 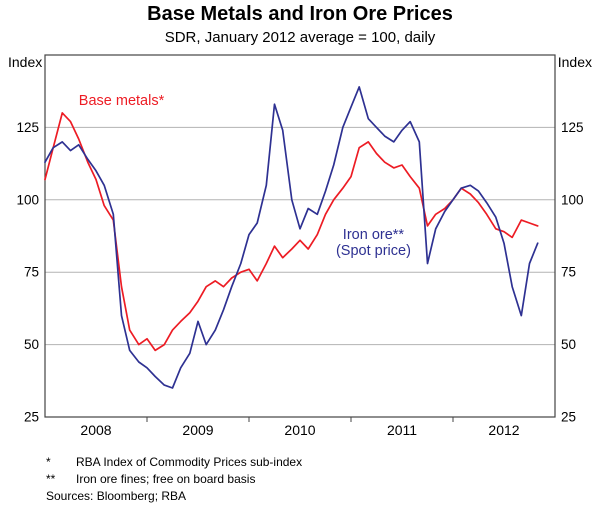 I want to click on y-tick-label-left: 75, so click(x=31, y=272).